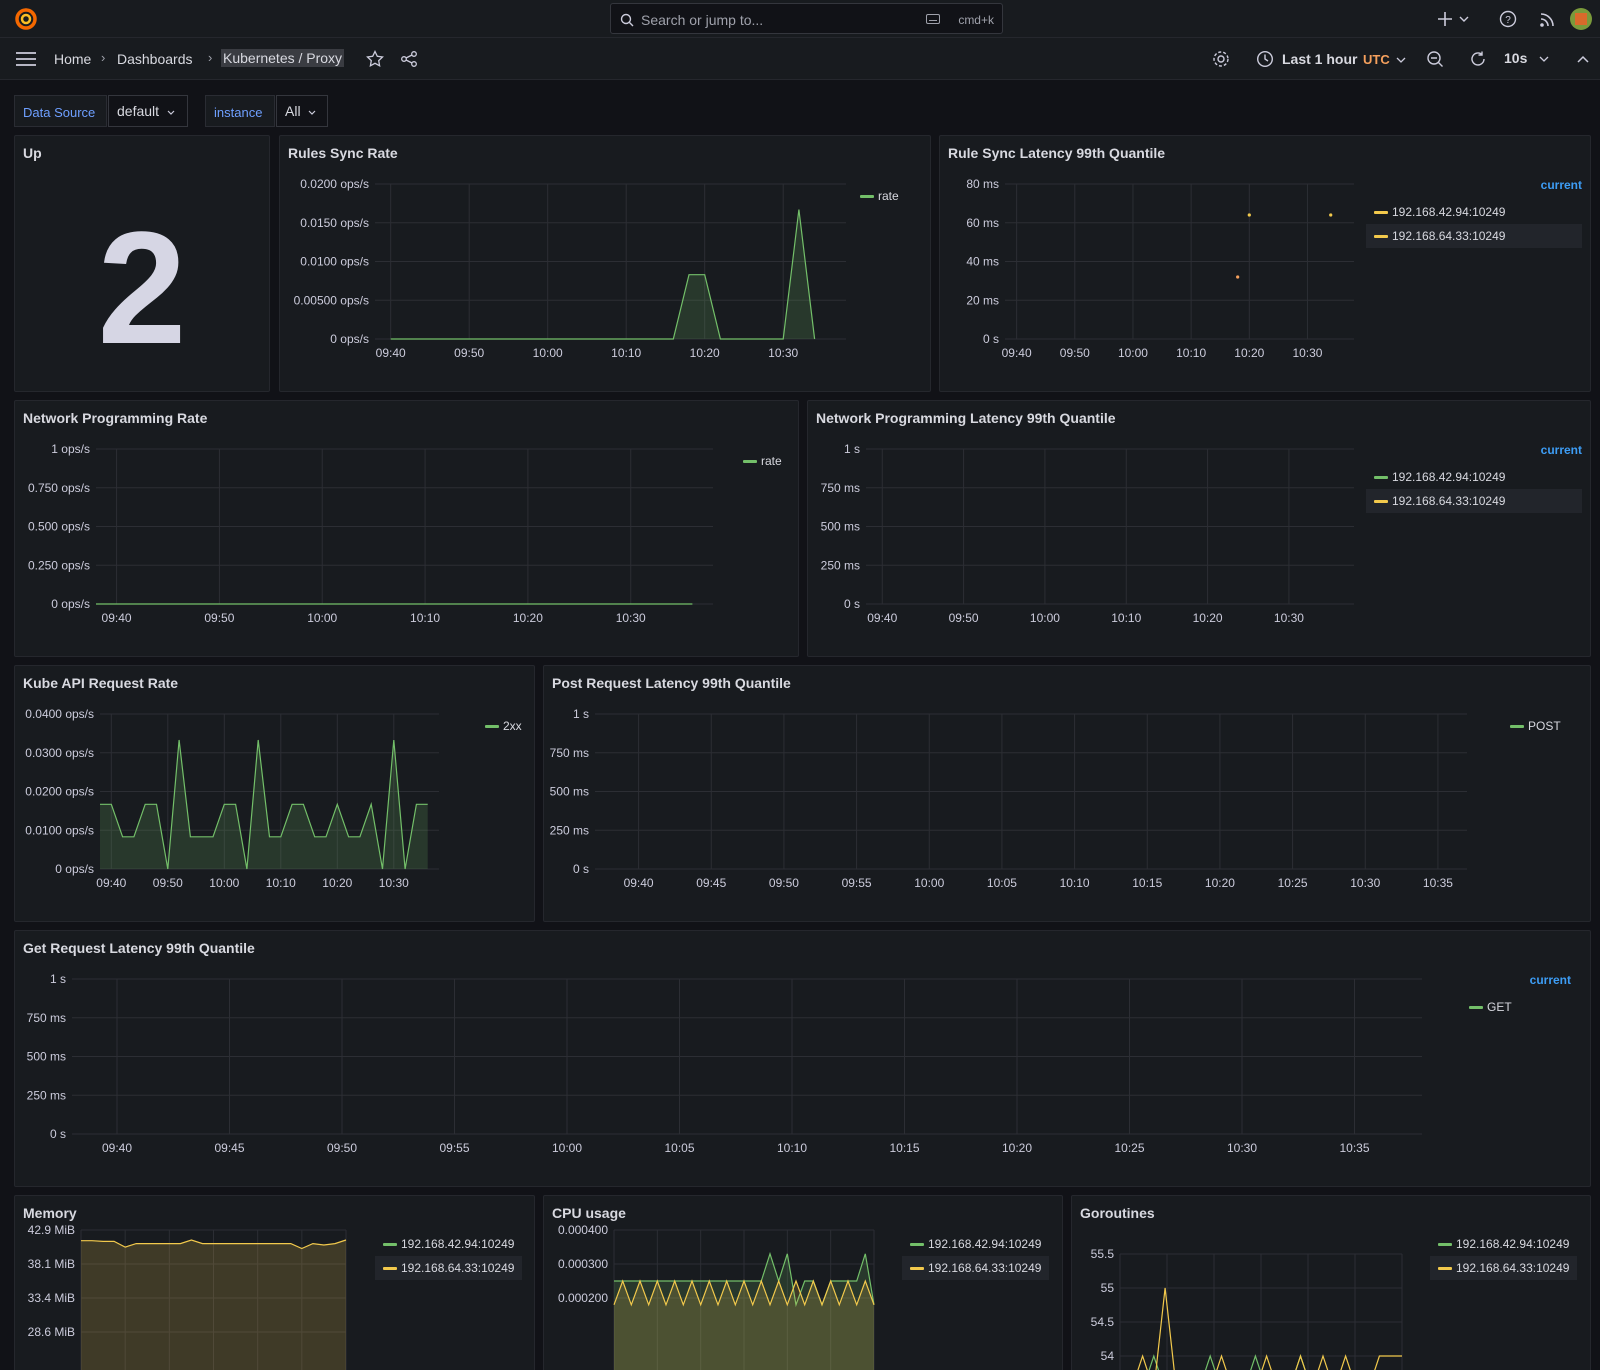 The height and width of the screenshot is (1370, 1600). I want to click on keyboard-icon, so click(933, 20).